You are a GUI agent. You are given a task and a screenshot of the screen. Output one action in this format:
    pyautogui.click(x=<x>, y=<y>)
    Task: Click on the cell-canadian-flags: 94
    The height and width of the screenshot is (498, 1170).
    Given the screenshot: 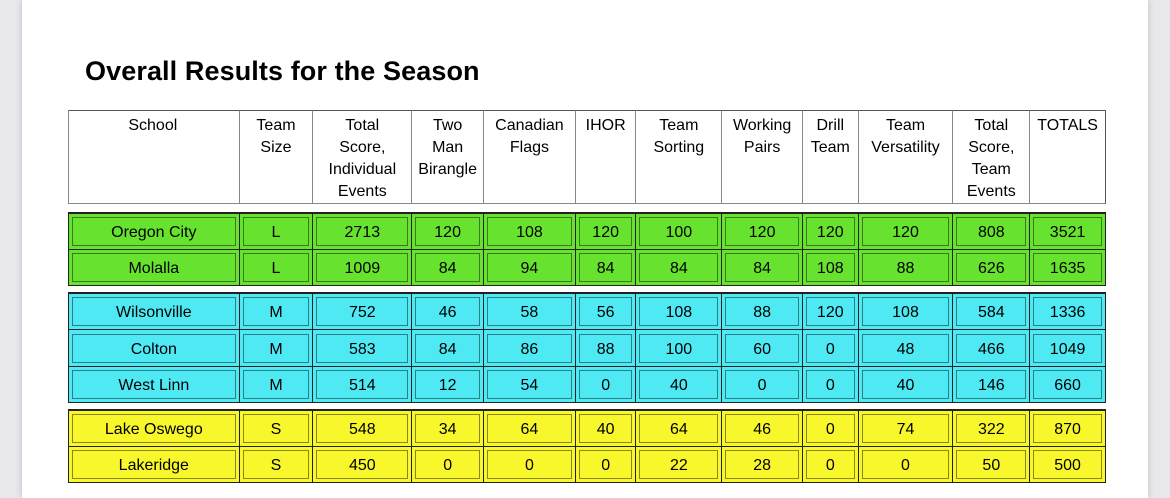 What is the action you would take?
    pyautogui.click(x=528, y=267)
    